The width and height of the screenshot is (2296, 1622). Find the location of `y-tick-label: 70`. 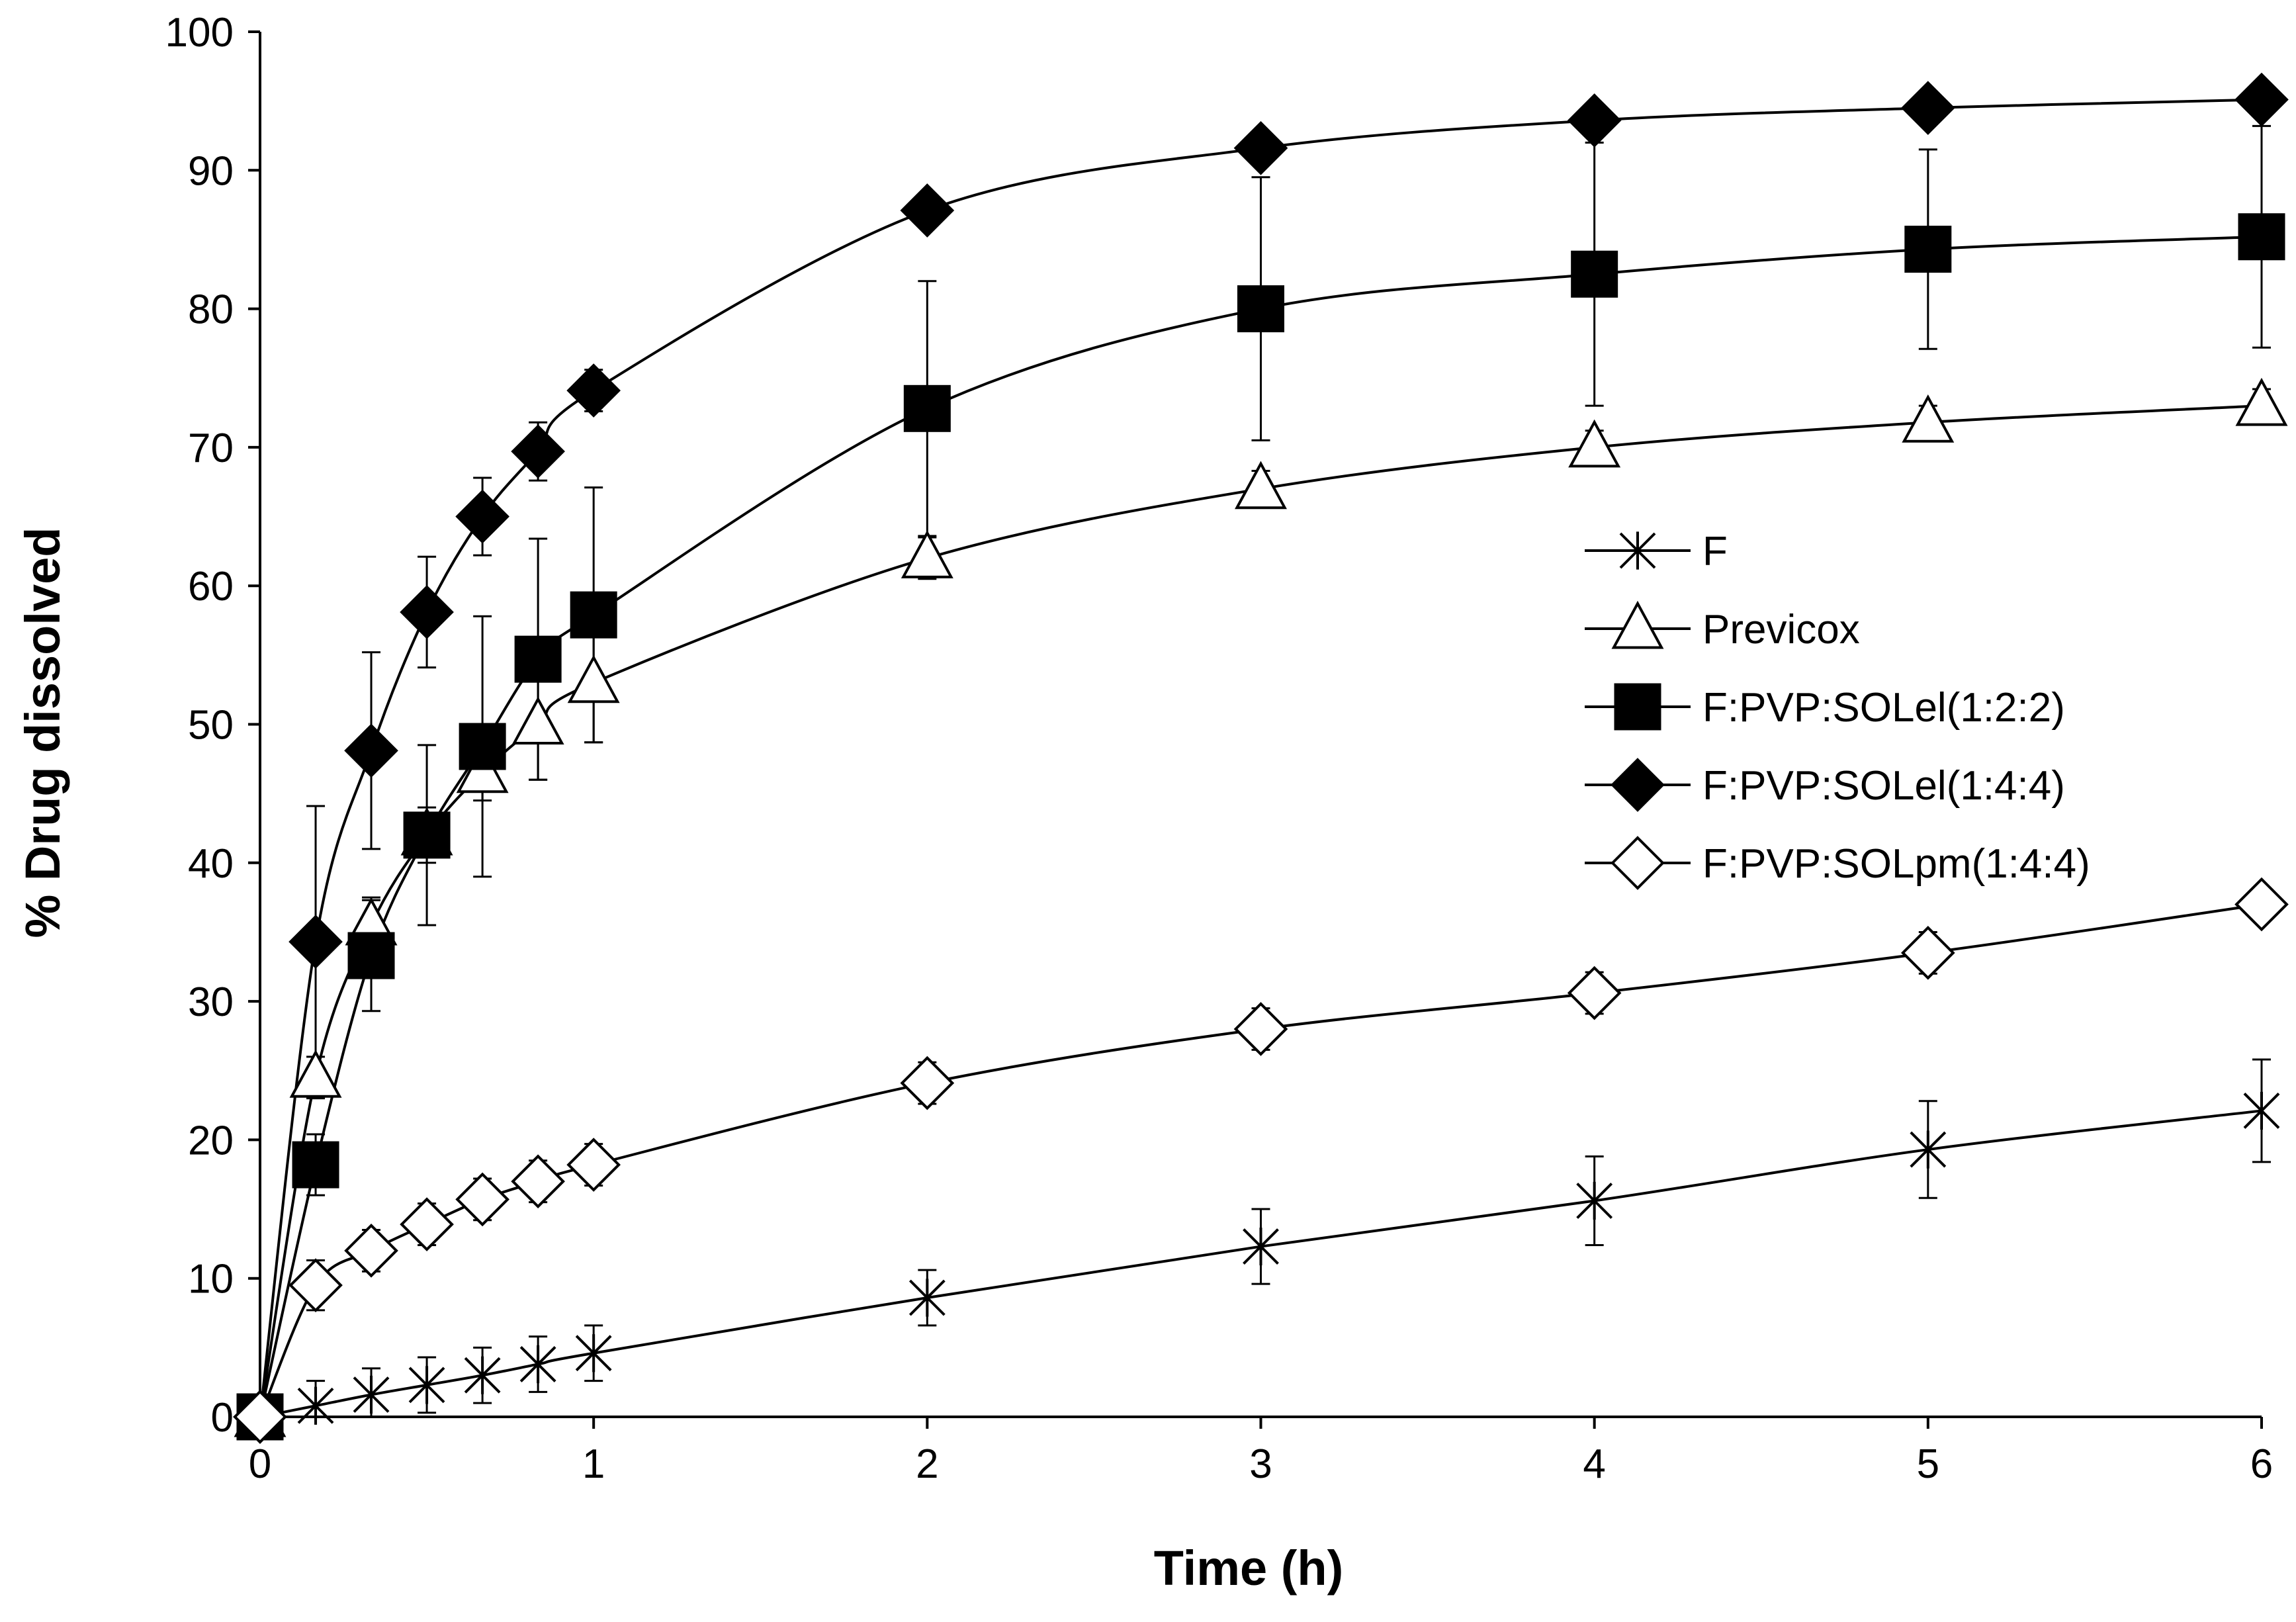

y-tick-label: 70 is located at coordinates (211, 449).